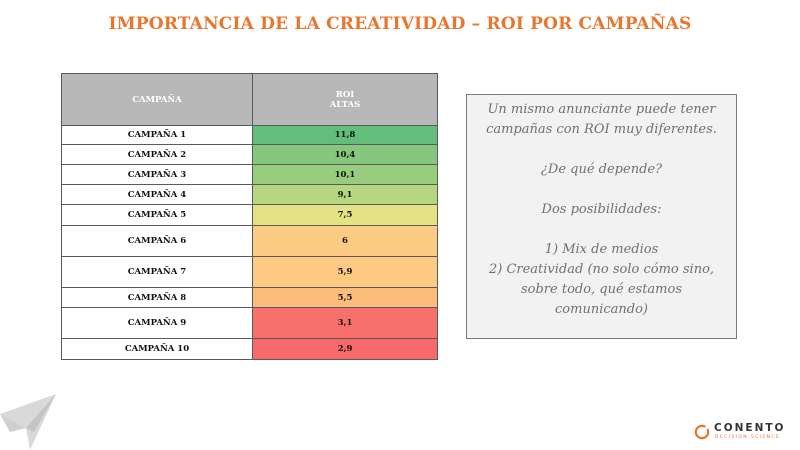  Describe the element at coordinates (157, 241) in the screenshot. I see `campaign-cell: CAMPAÑA 6` at that location.